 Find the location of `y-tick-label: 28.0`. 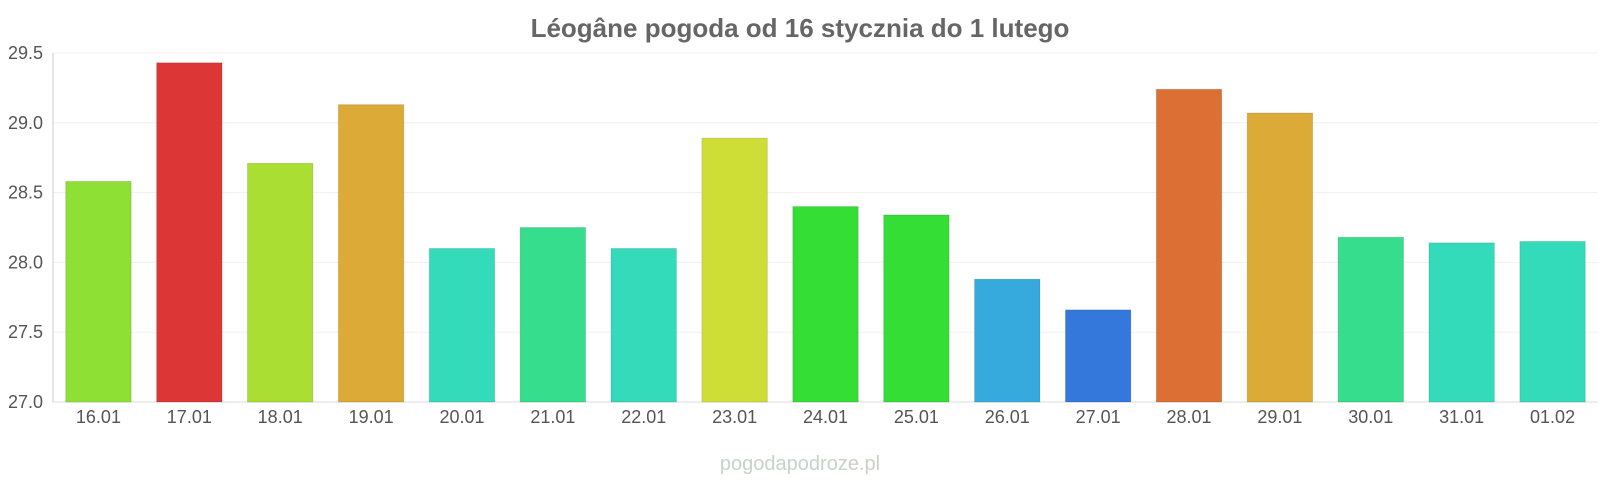

y-tick-label: 28.0 is located at coordinates (25, 262).